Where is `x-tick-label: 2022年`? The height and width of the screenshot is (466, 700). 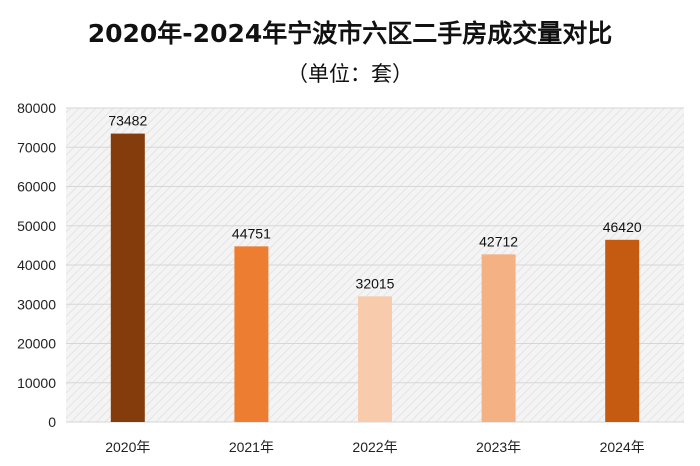 x-tick-label: 2022年 is located at coordinates (374, 447).